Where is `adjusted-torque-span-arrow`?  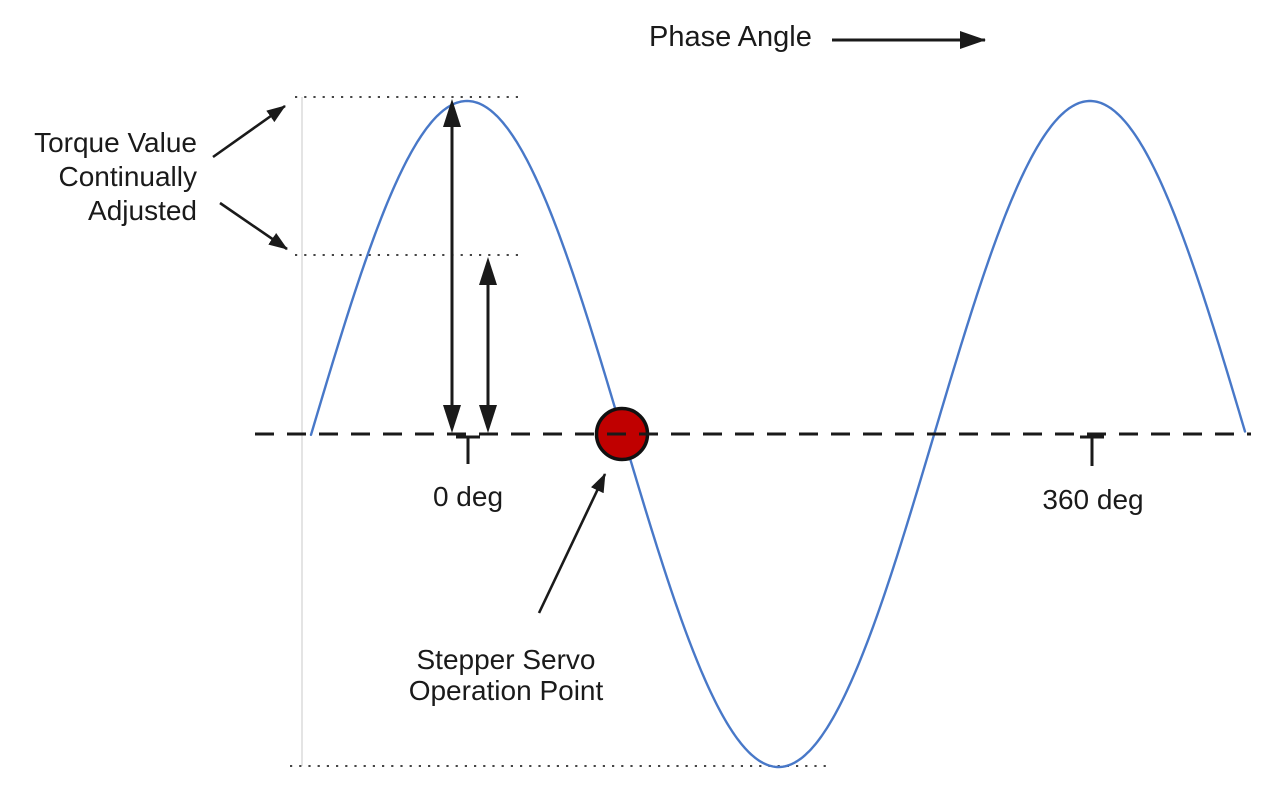 adjusted-torque-span-arrow is located at coordinates (488, 345).